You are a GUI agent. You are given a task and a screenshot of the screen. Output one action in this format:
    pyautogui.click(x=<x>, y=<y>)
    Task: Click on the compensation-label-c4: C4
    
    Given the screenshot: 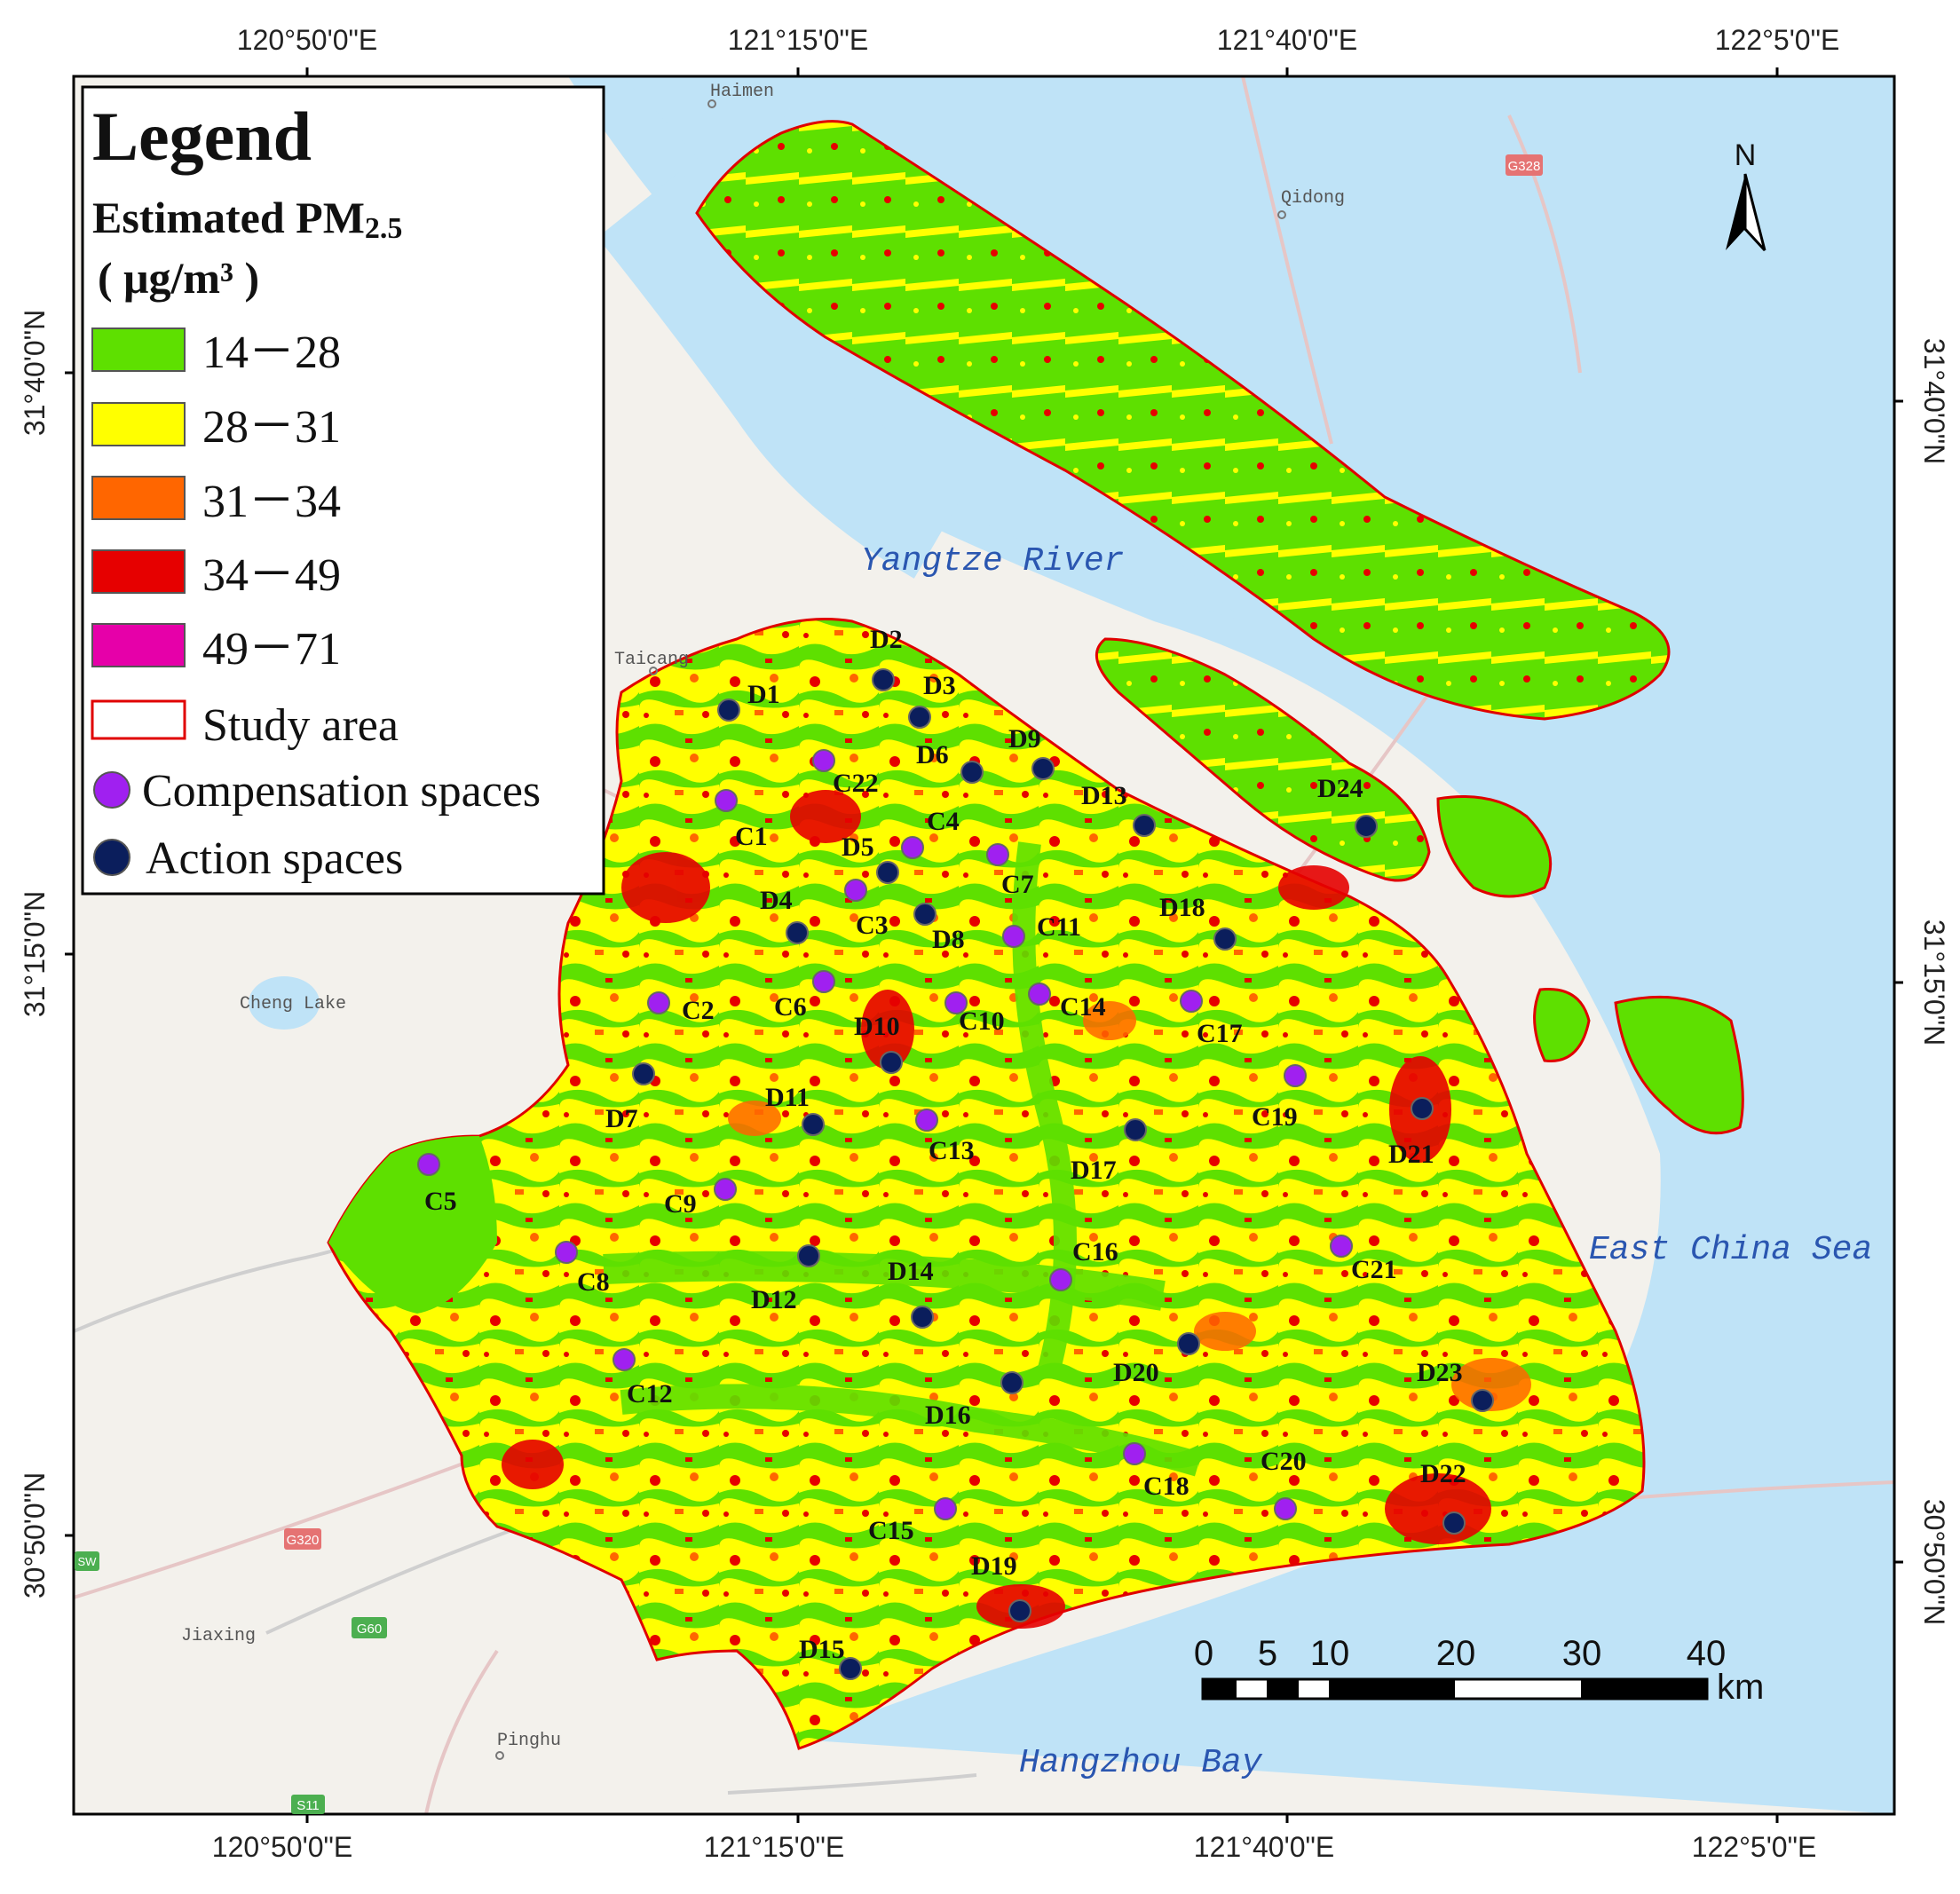 What is the action you would take?
    pyautogui.click(x=943, y=821)
    